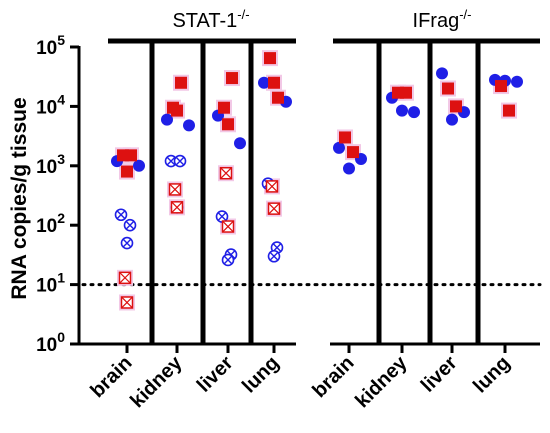  I want to click on blue-crossed-circle-liver-1-3-cross-b, so click(228, 260).